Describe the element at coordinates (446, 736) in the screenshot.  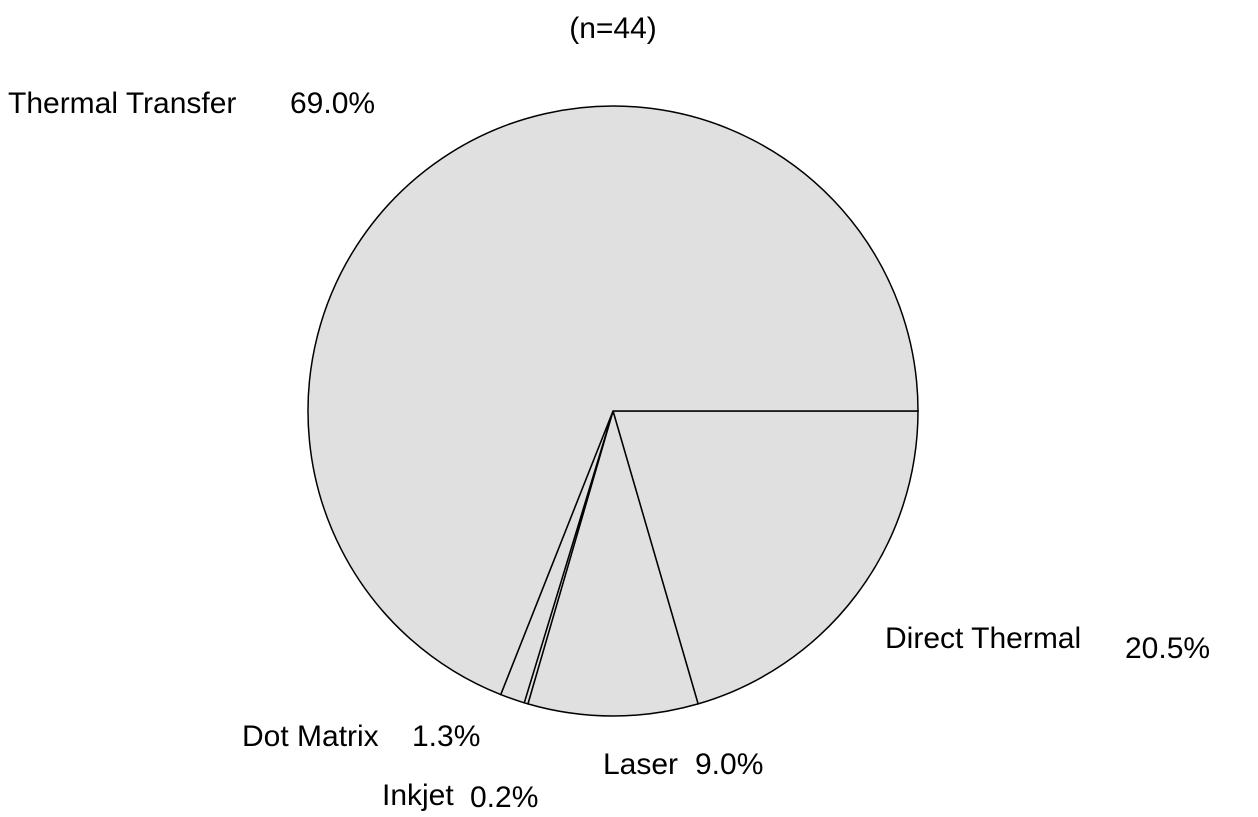
I see `value-label: 1.3%` at that location.